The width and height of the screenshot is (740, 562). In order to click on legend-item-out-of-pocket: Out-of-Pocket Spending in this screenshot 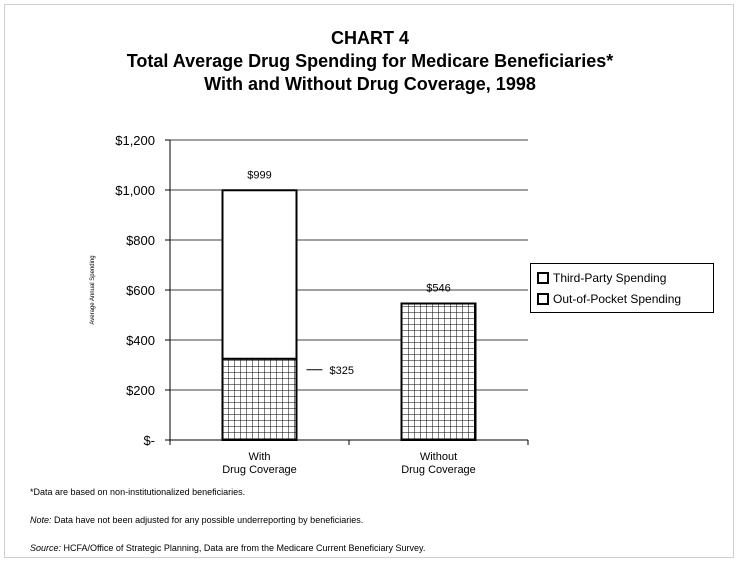, I will do `click(609, 299)`.